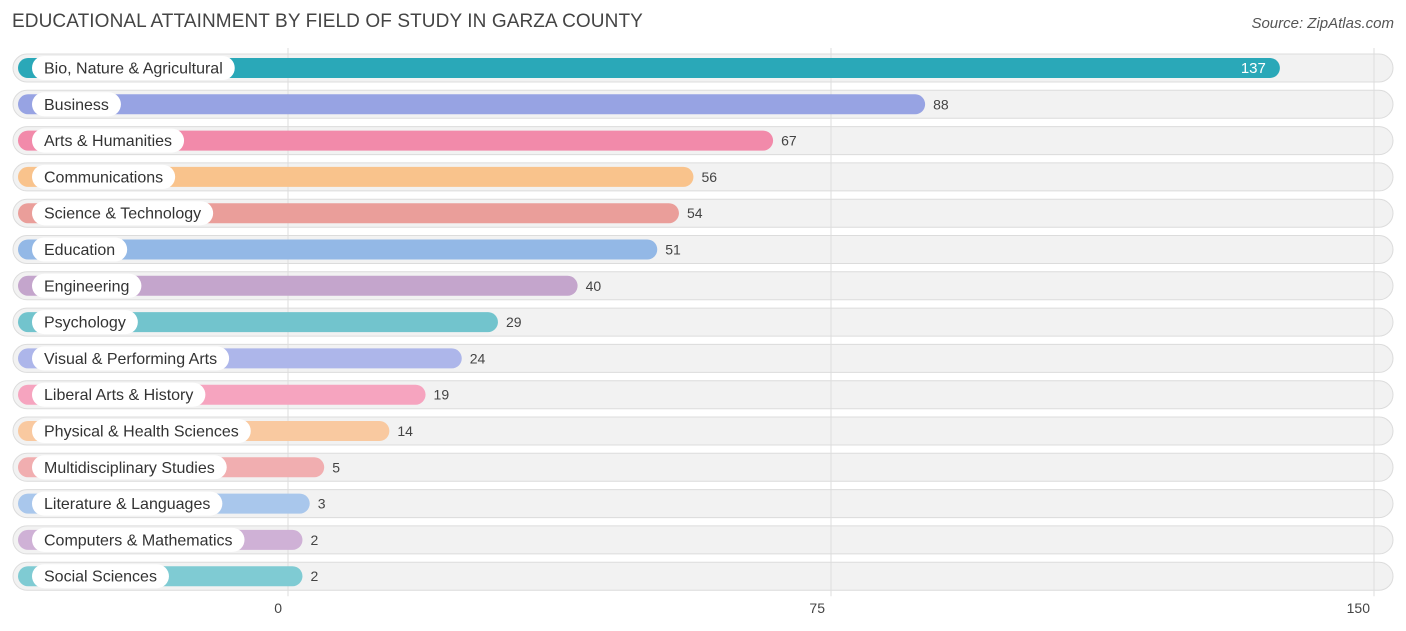 This screenshot has width=1406, height=631. I want to click on value-label: 24, so click(478, 358).